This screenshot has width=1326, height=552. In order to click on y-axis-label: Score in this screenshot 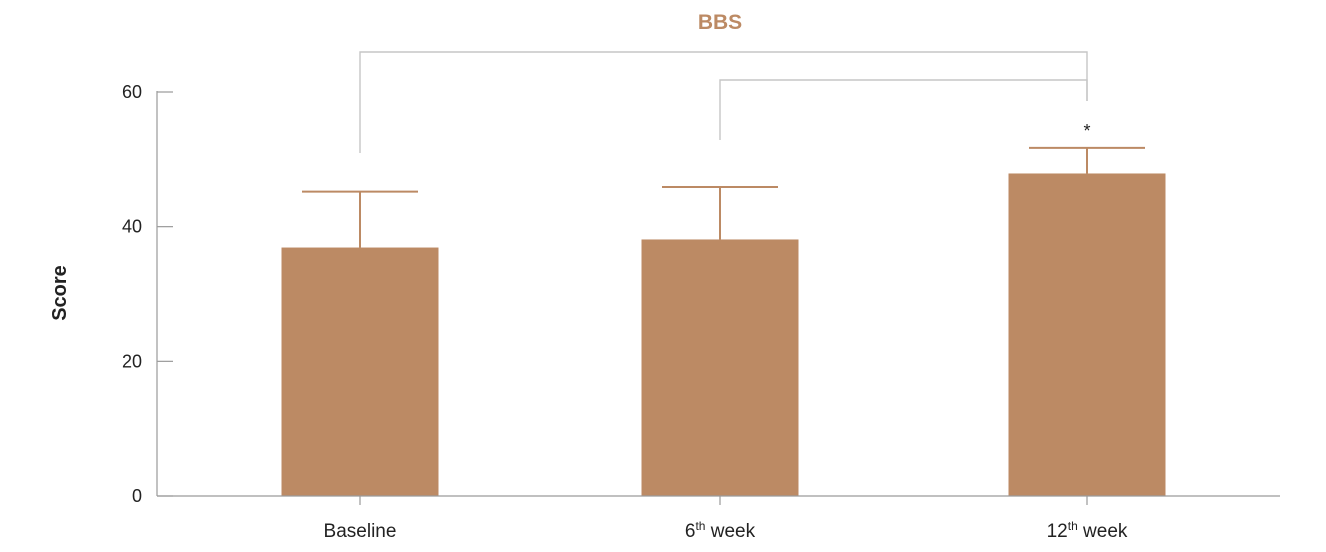, I will do `click(60, 293)`.